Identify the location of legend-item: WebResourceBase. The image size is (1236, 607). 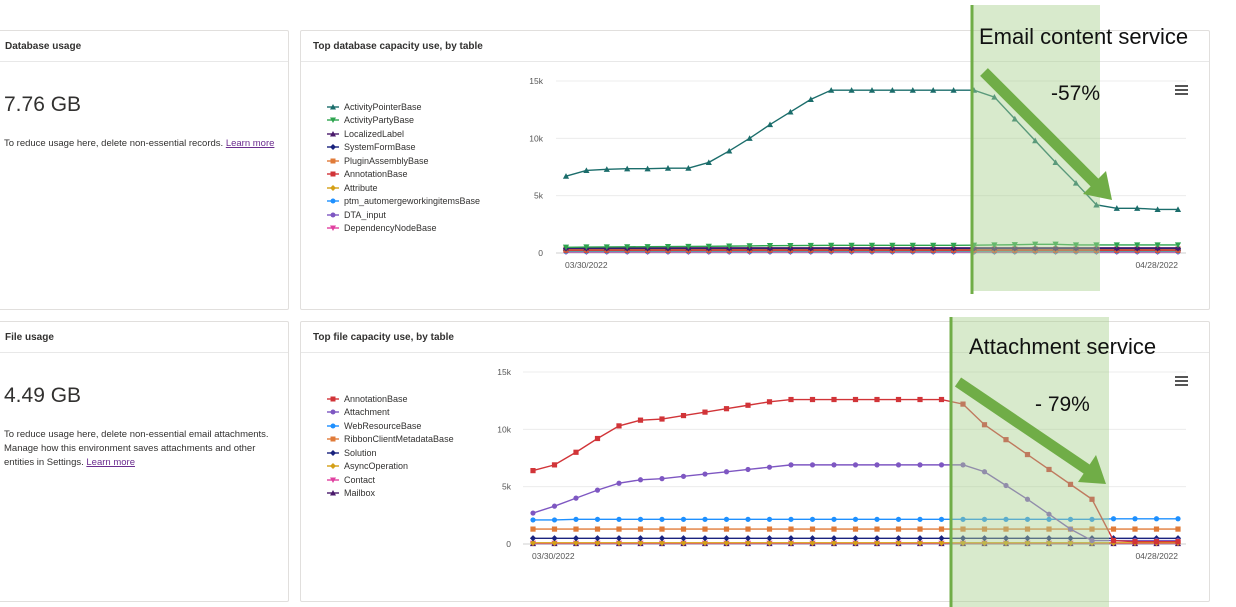
(390, 426).